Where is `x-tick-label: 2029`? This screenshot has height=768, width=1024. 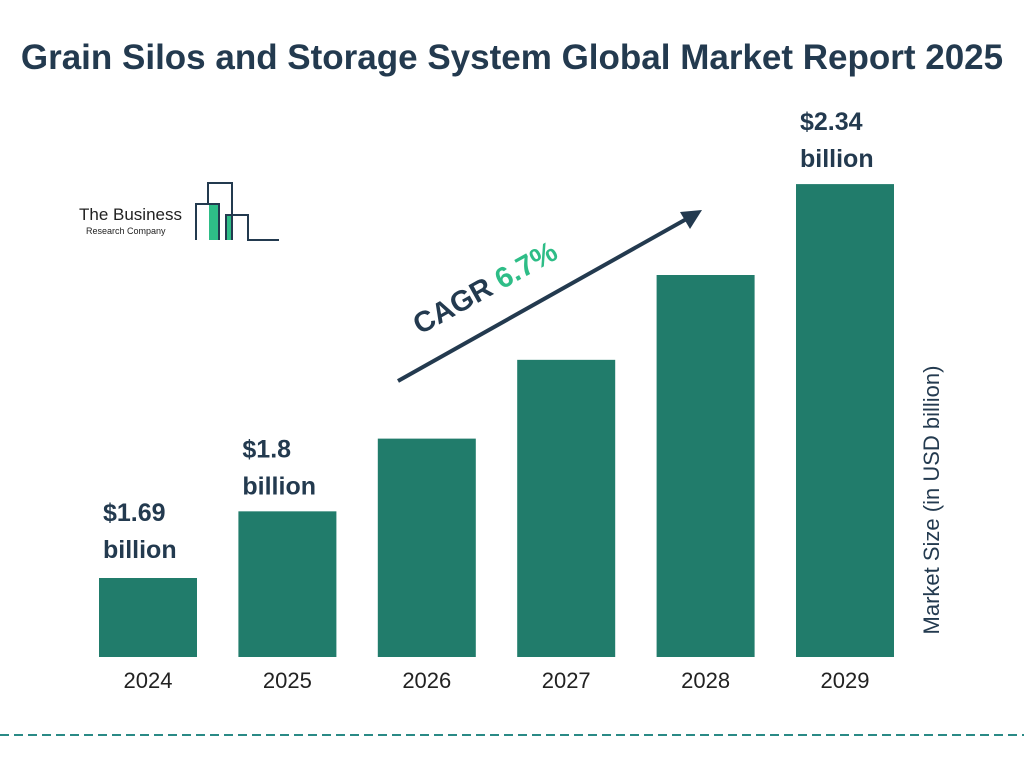
x-tick-label: 2029 is located at coordinates (845, 680).